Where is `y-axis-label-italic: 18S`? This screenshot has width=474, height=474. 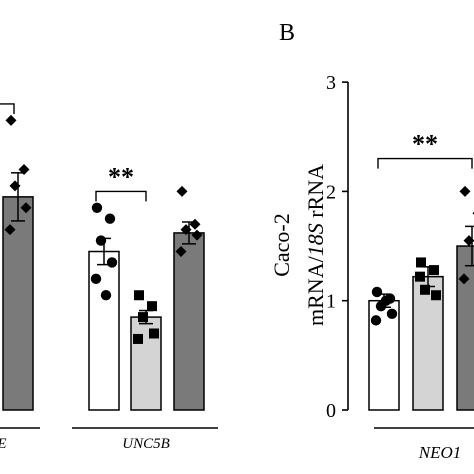
y-axis-label-italic: 18S is located at coordinates (315, 239).